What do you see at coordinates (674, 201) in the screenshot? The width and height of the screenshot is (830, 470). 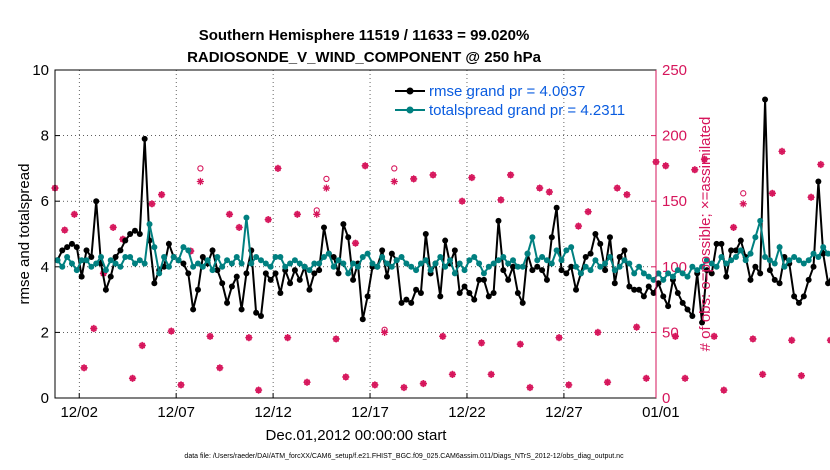 I see `y2-tick-label: 150` at bounding box center [674, 201].